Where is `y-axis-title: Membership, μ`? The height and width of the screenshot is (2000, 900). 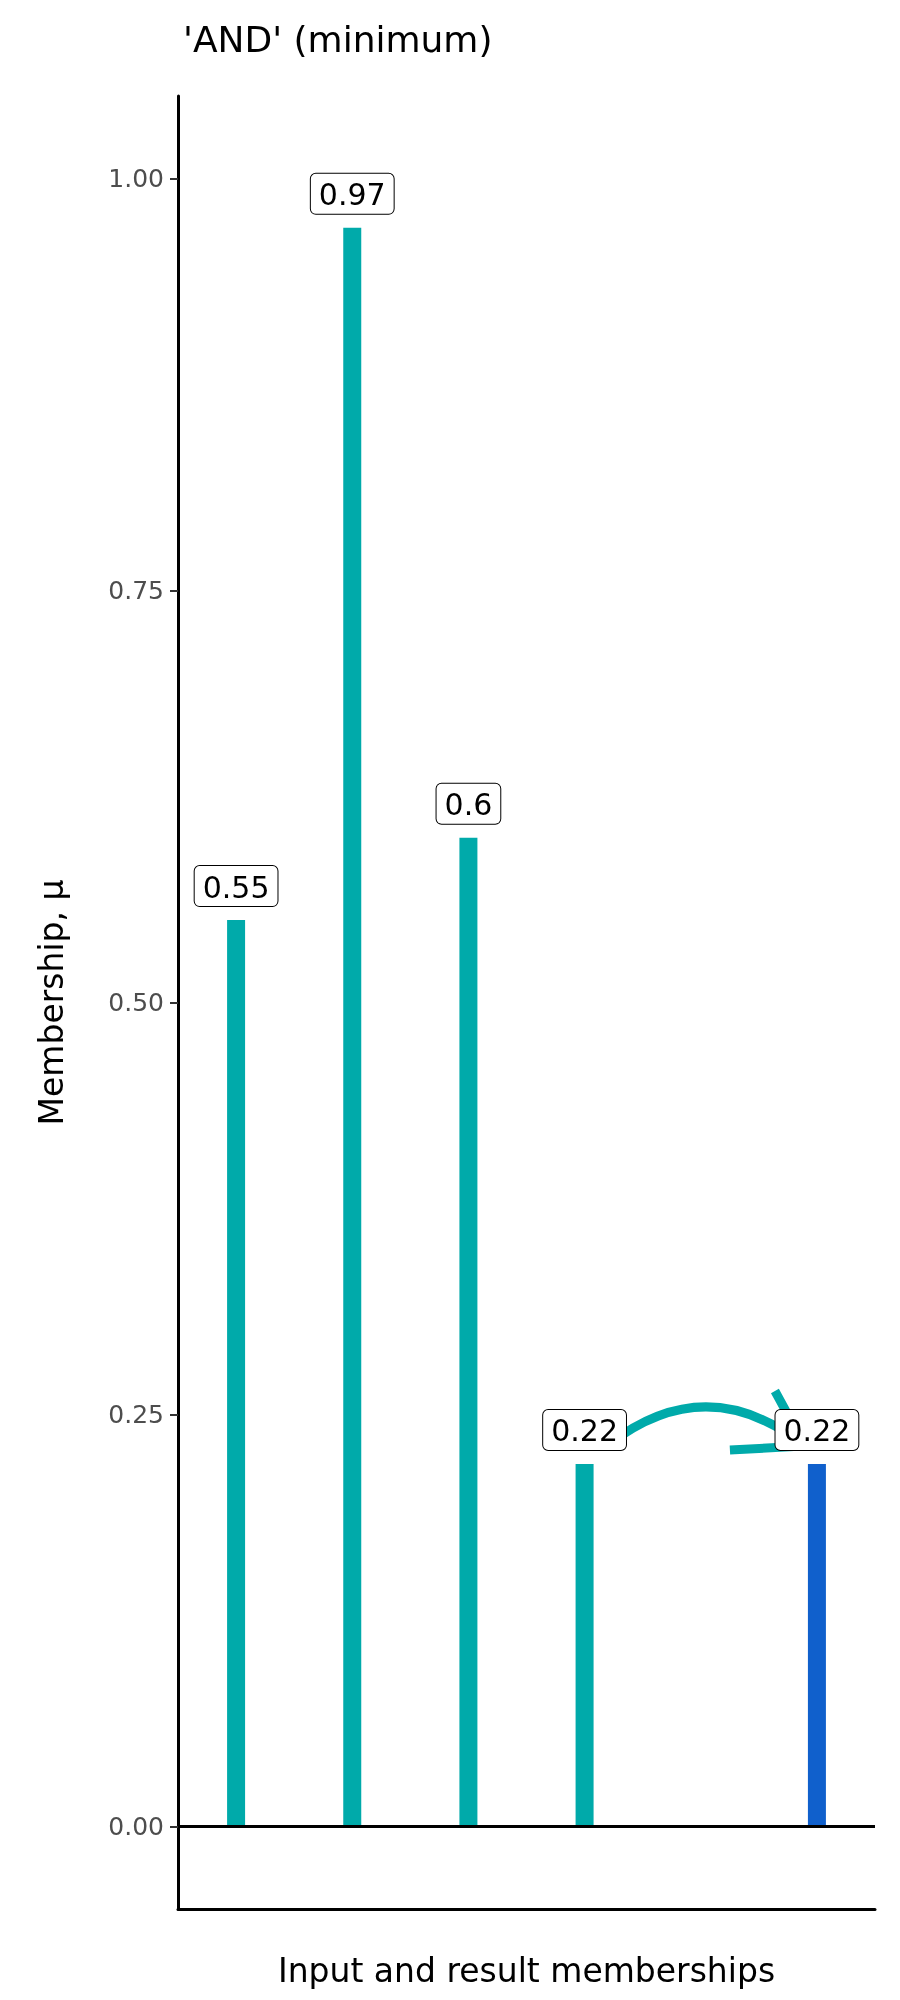 y-axis-title: Membership, μ is located at coordinates (51, 1002).